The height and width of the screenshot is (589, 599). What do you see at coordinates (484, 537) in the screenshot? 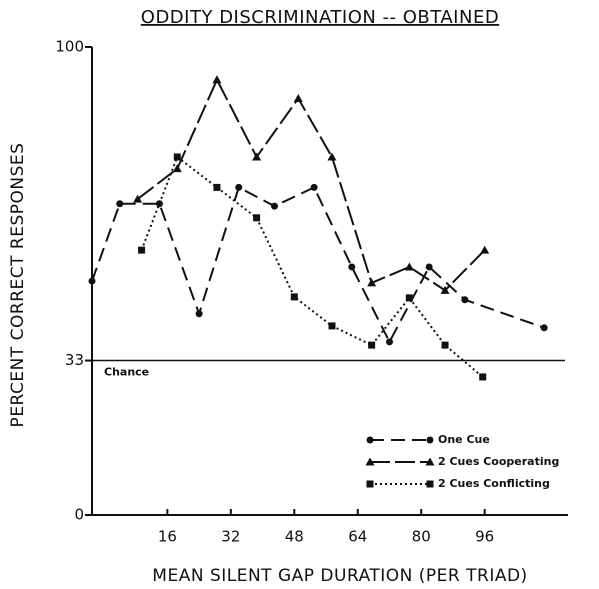
I see `x-tick-label: 96` at bounding box center [484, 537].